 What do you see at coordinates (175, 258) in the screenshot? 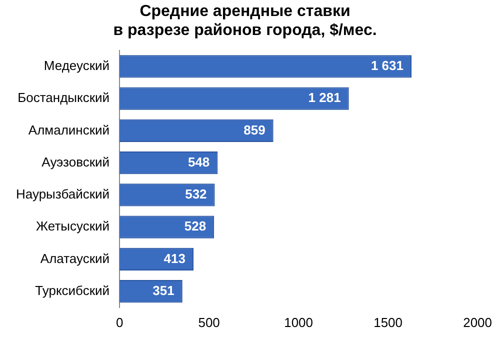
I see `data-label: 413` at bounding box center [175, 258].